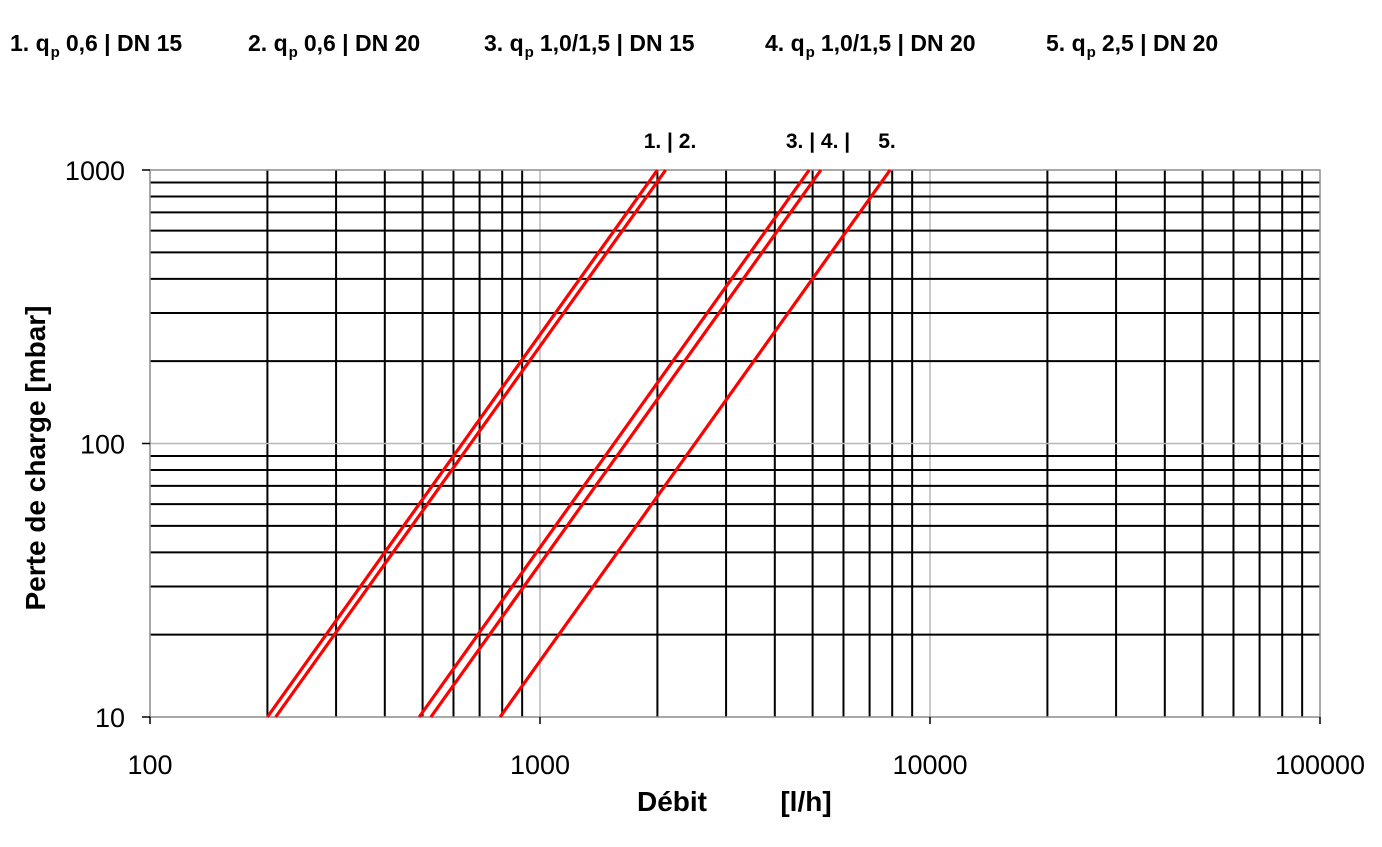  I want to click on legend-text: 0,6 | DN 15, so click(124, 43).